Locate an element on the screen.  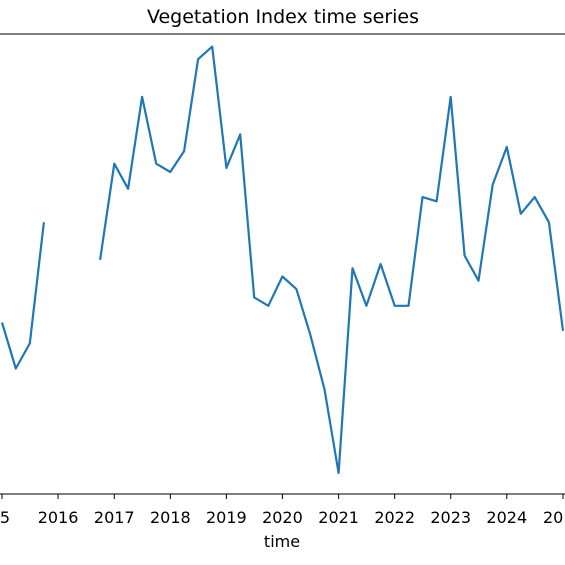
x-axis-ticks: 5 2016 2017 2018 2019 2020 2021 2022 2023 2024 20 is located at coordinates (282, 510).